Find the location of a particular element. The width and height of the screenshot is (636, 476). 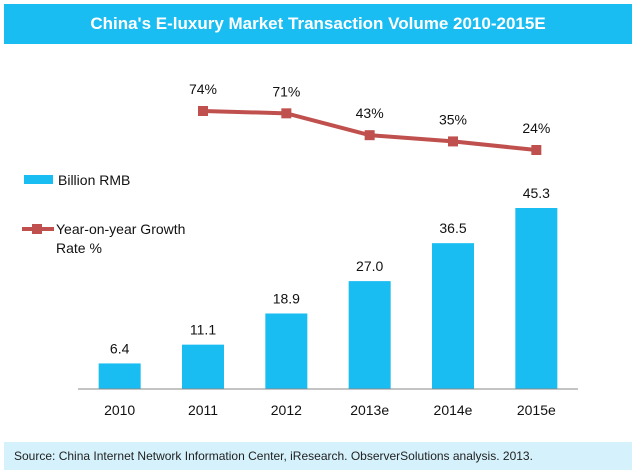

legend-swatch-marker is located at coordinates (37, 229).